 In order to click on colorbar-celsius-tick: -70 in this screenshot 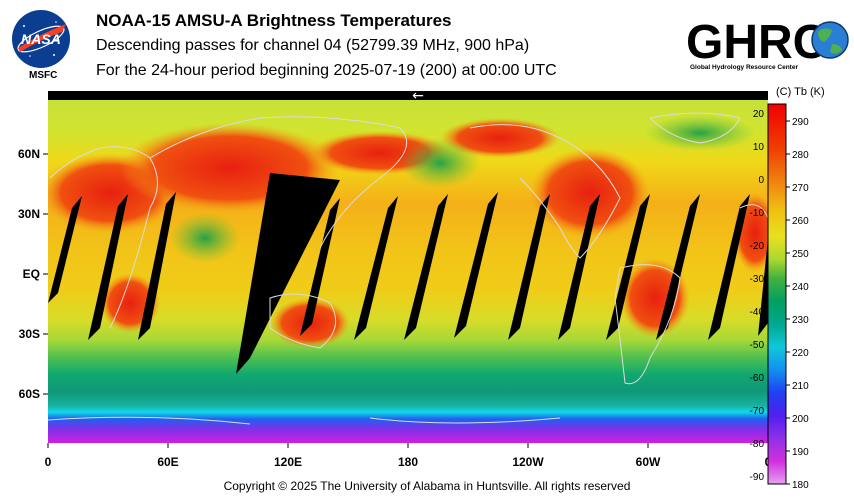, I will do `click(757, 411)`.